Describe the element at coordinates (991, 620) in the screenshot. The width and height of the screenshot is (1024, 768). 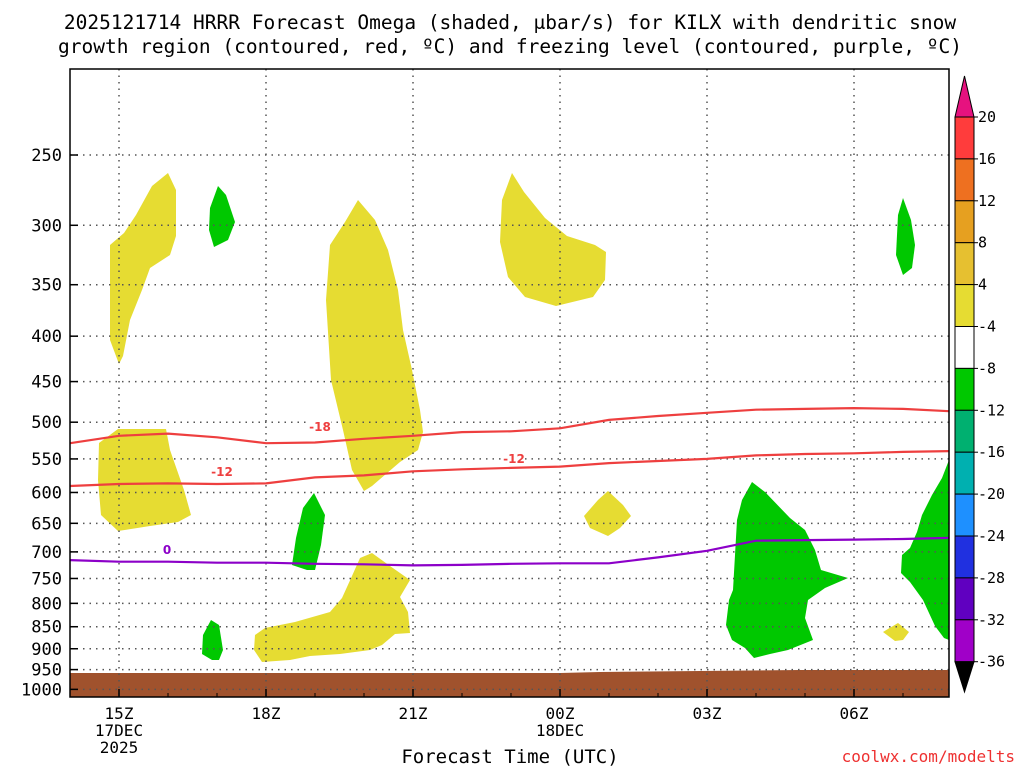
I see `colorbar-label: -32` at that location.